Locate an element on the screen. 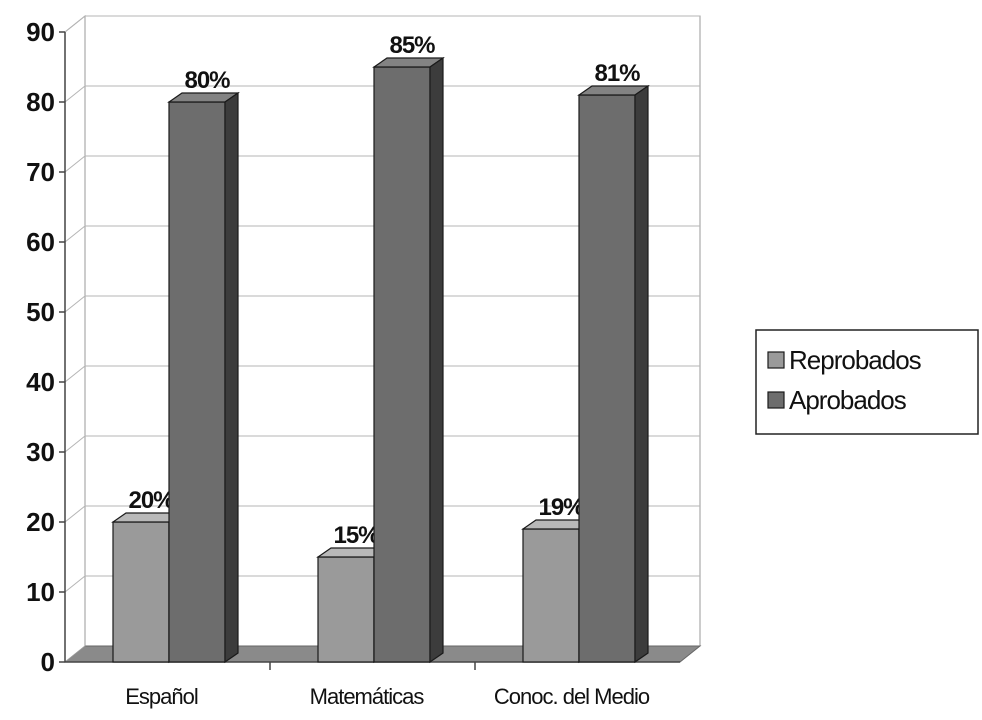 The image size is (982, 720). data-label: 81% is located at coordinates (617, 73).